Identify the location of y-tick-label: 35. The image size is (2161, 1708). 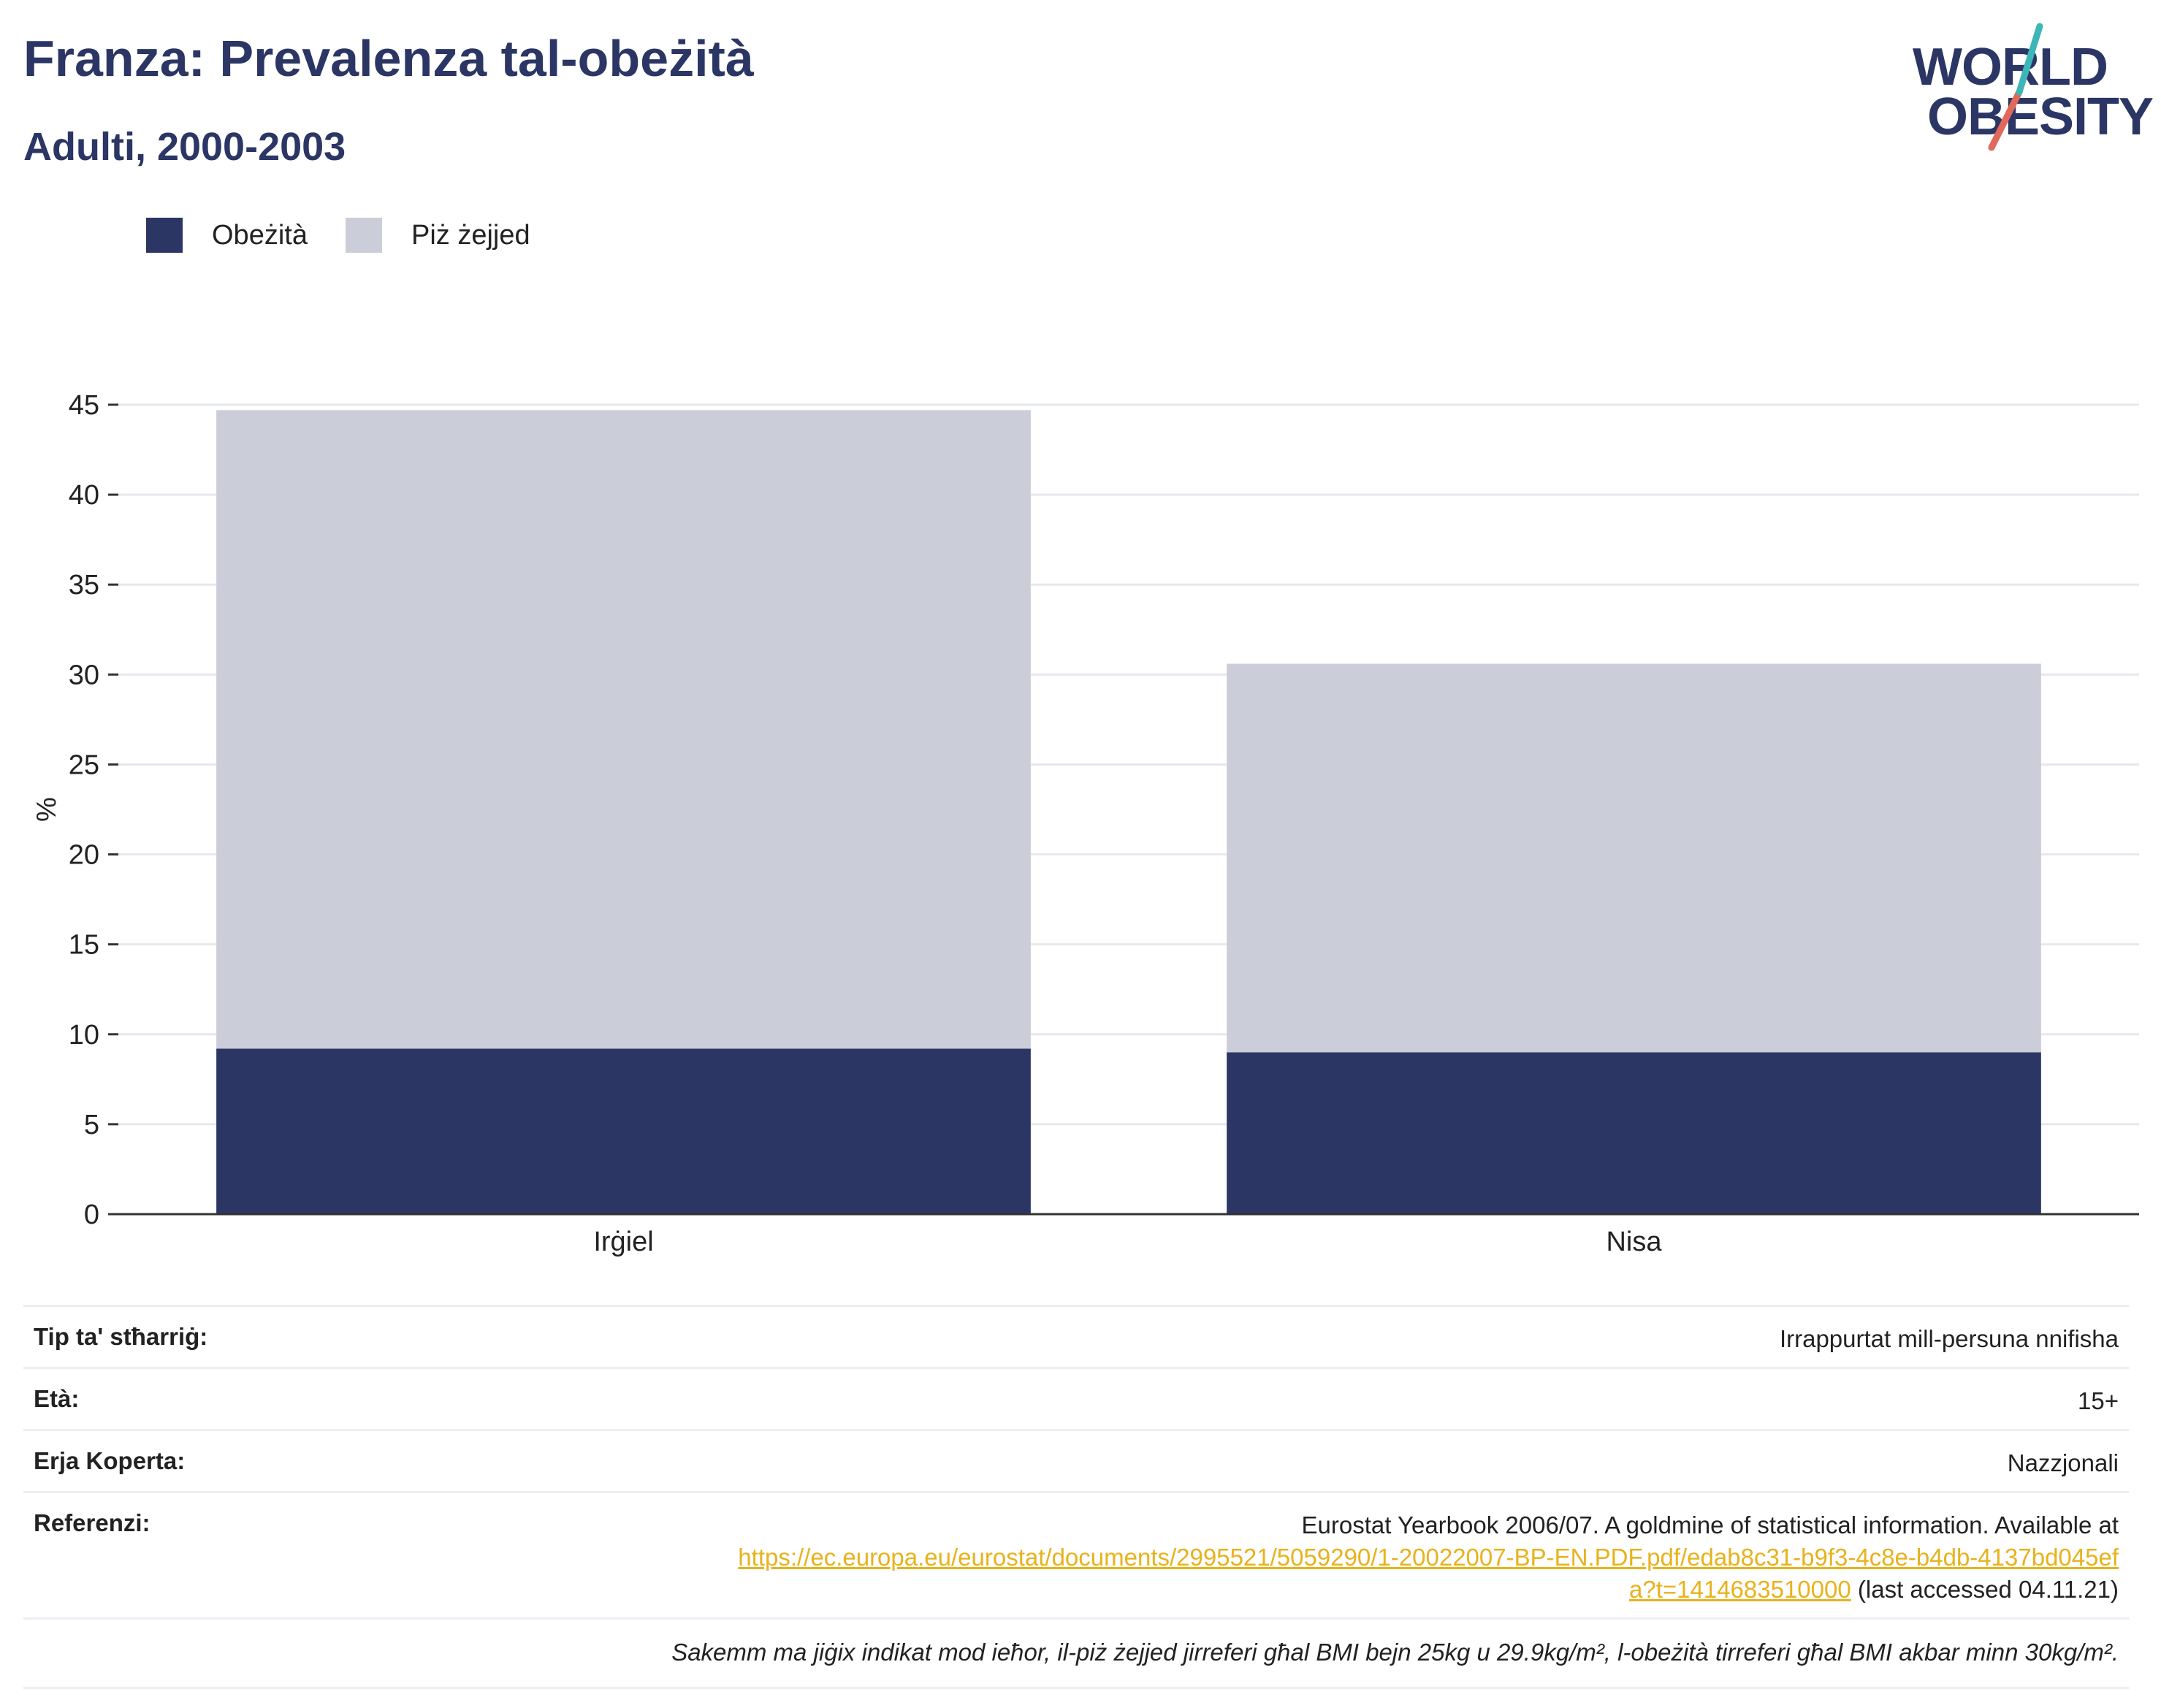
(84, 586).